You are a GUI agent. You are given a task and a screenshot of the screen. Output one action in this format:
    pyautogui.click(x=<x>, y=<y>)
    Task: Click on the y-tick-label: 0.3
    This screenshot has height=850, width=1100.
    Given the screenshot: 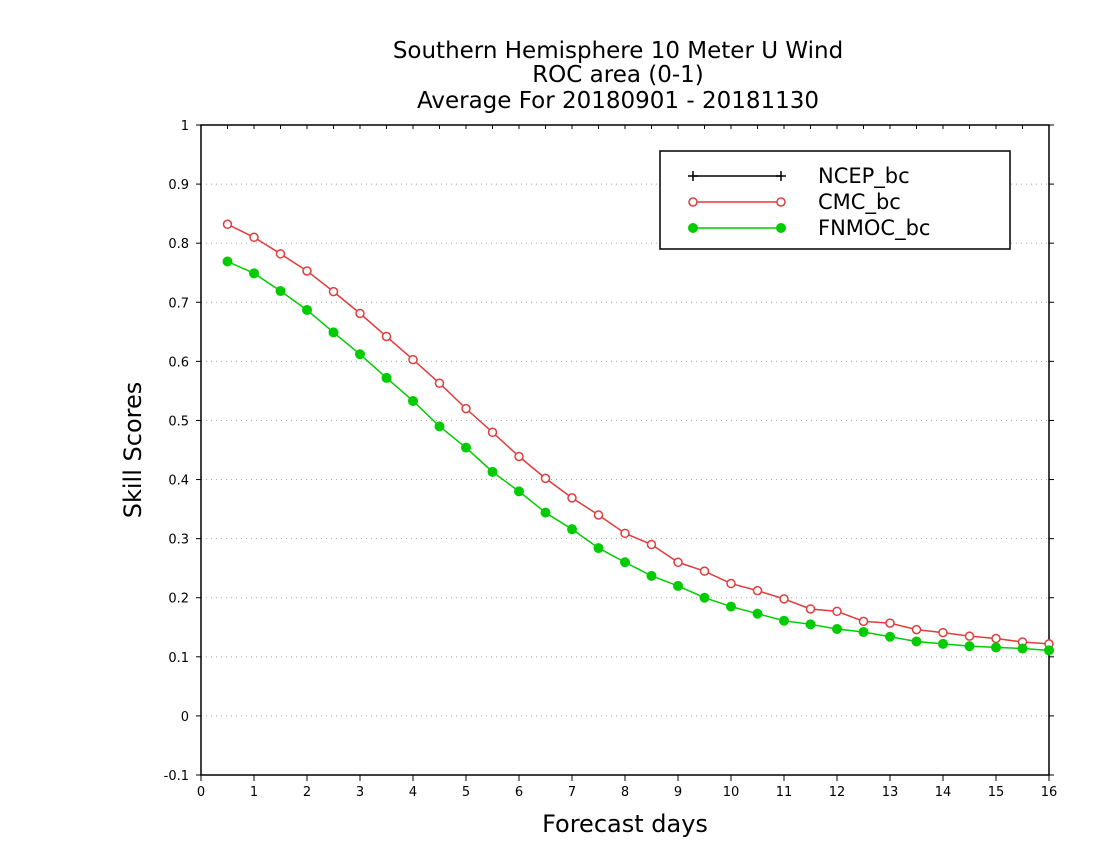 What is the action you would take?
    pyautogui.click(x=178, y=540)
    